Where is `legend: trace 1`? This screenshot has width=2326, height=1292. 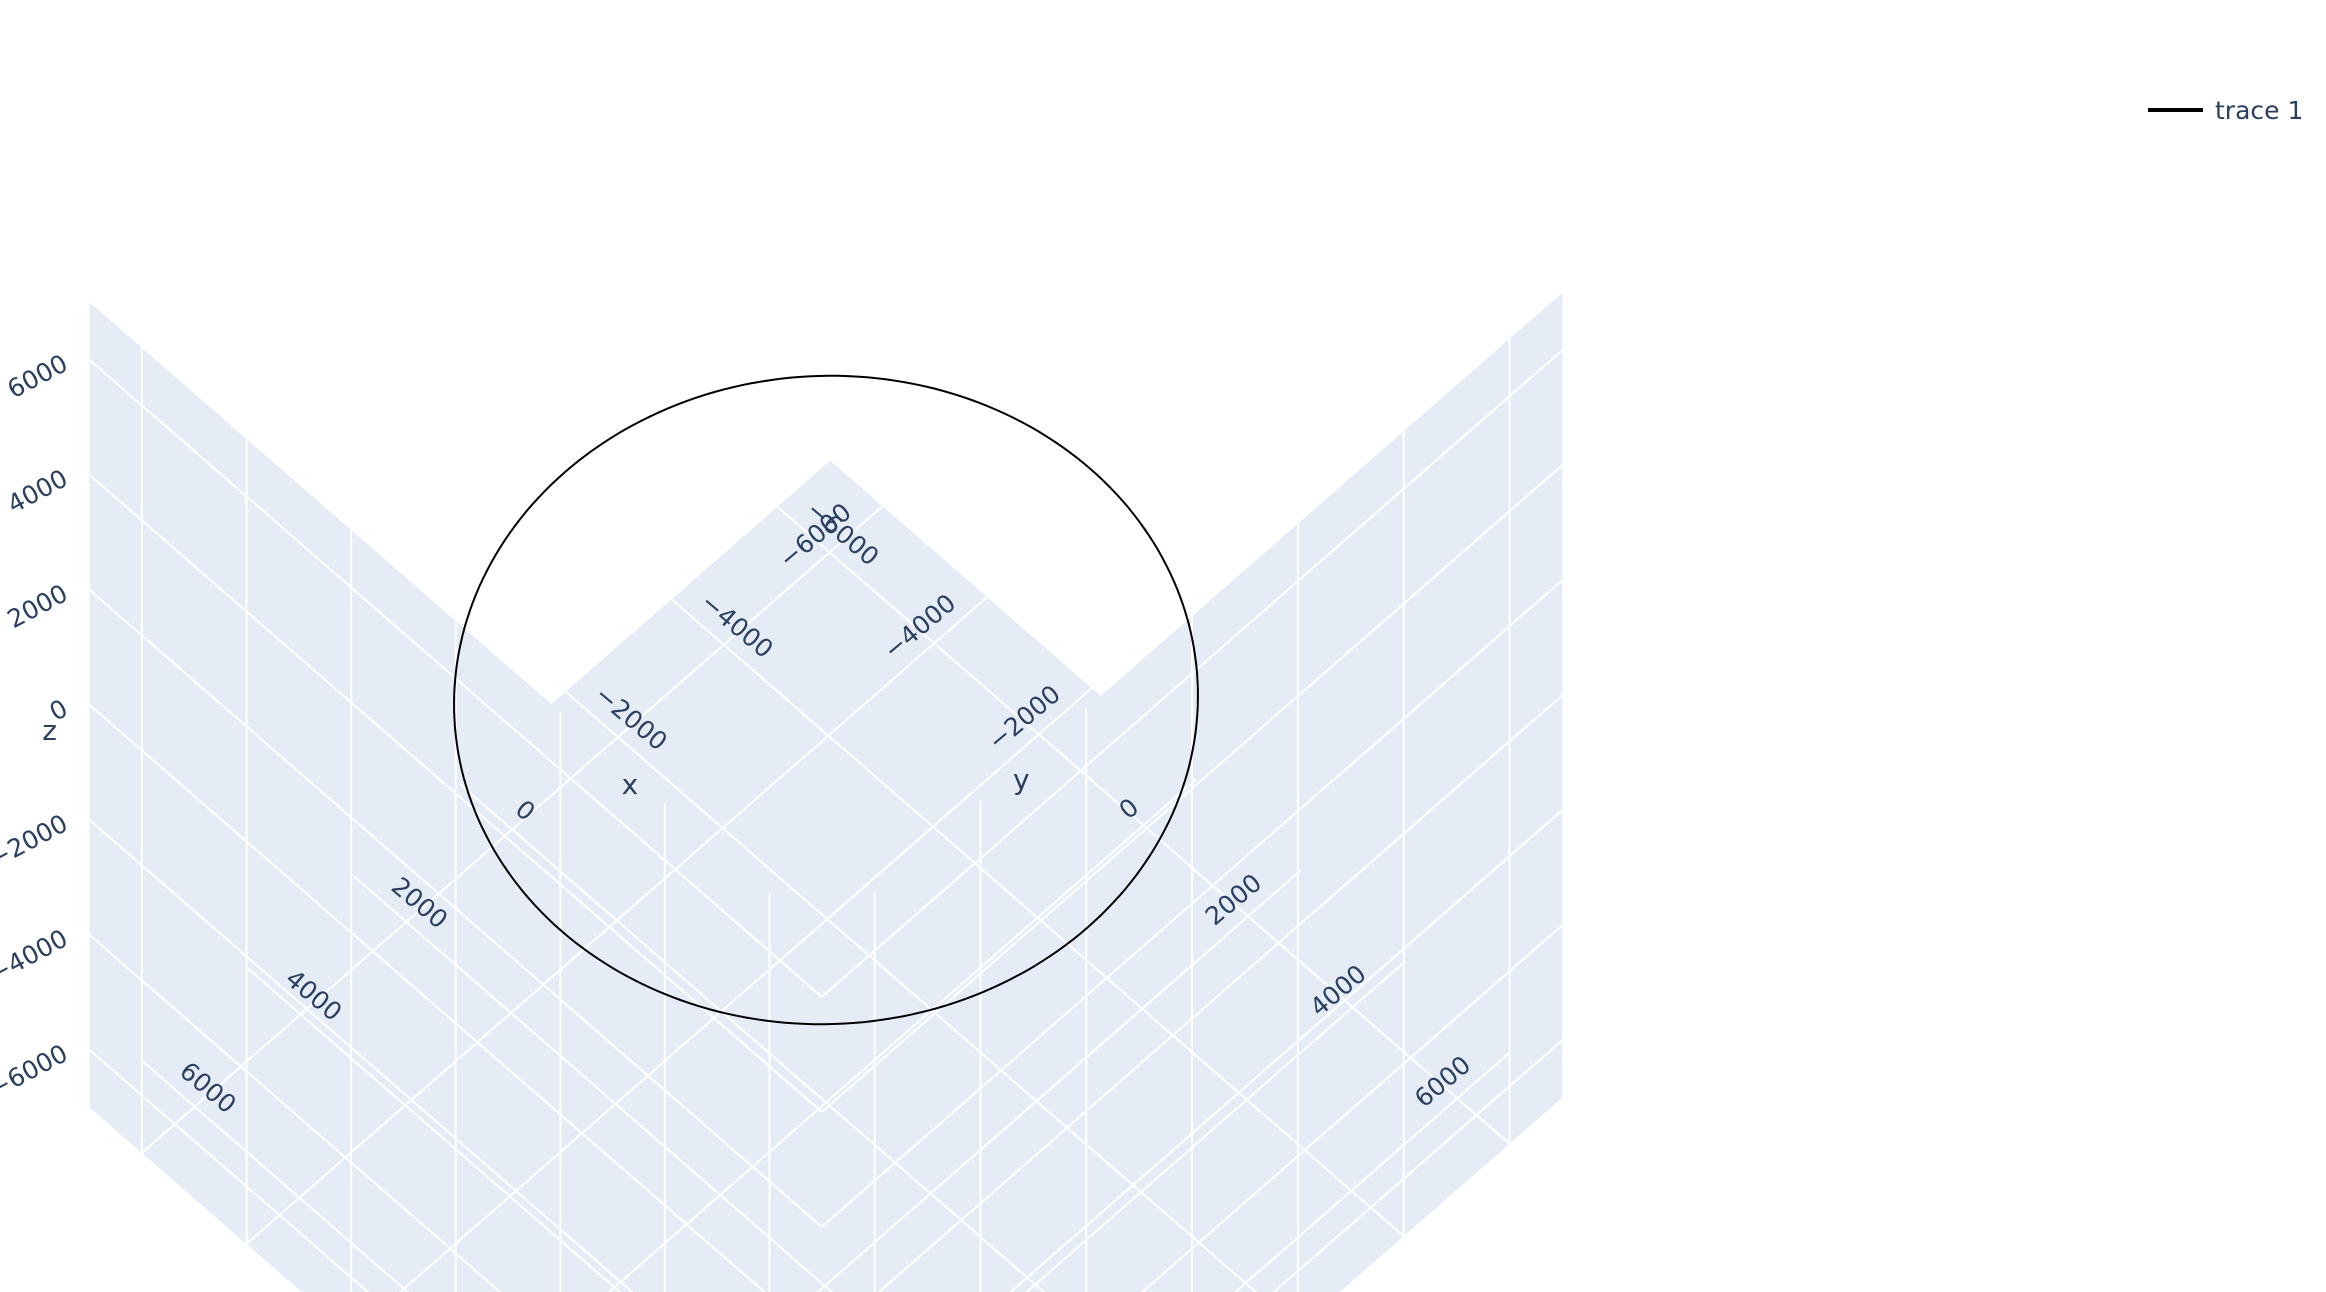 legend: trace 1 is located at coordinates (2225, 110).